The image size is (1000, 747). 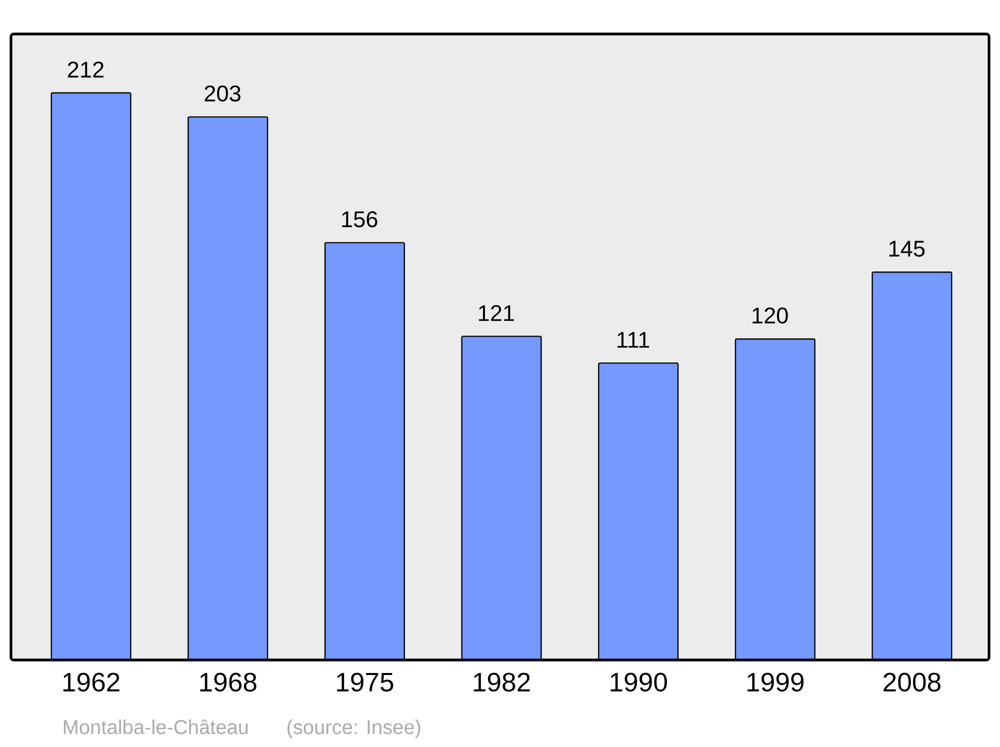 I want to click on data-label: 111, so click(x=634, y=340).